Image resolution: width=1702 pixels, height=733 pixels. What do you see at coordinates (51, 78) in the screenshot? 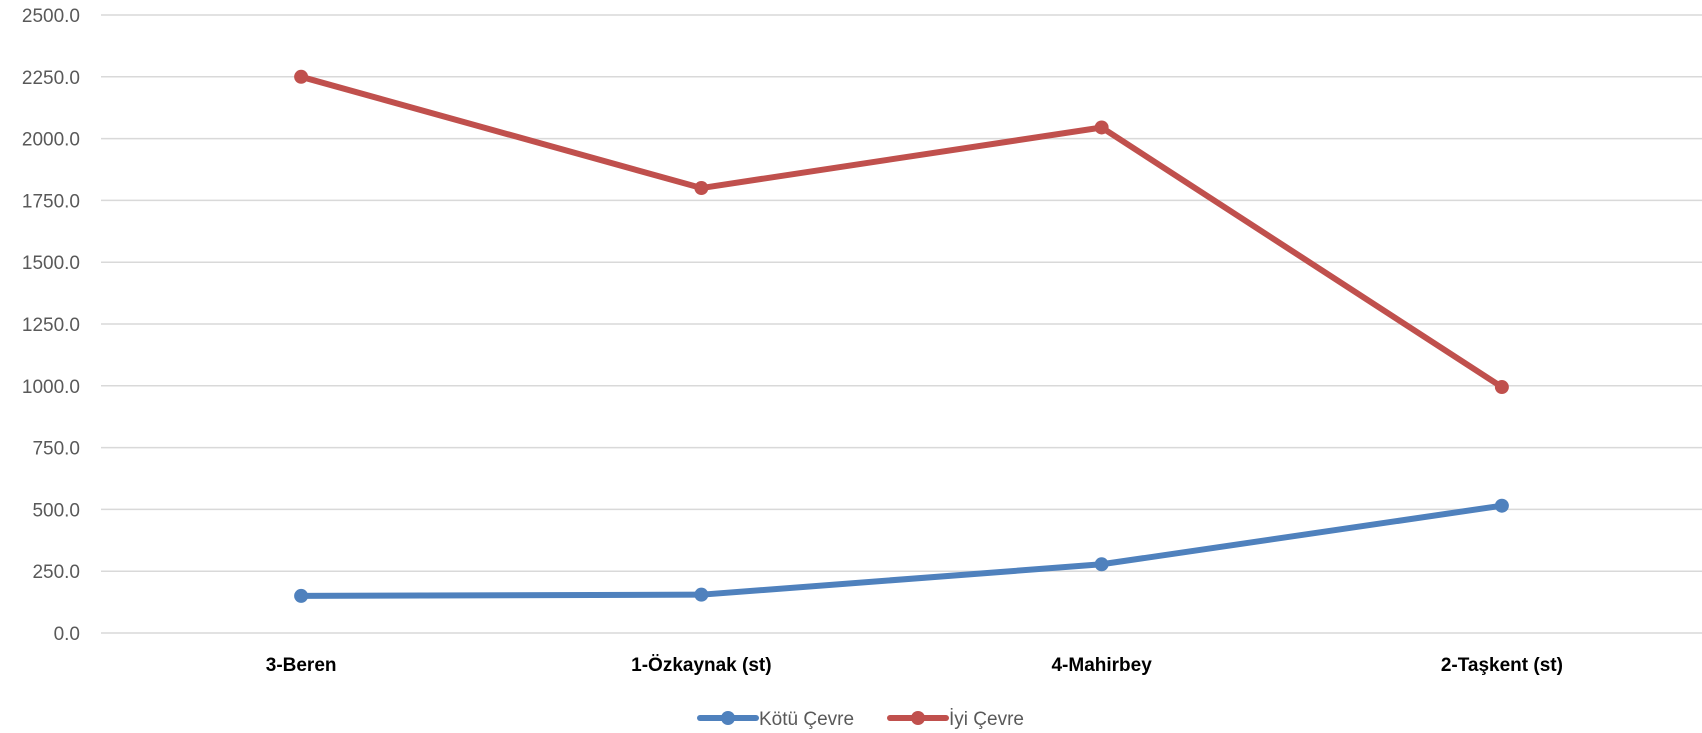
I see `y-tick-label: 2250.0` at bounding box center [51, 78].